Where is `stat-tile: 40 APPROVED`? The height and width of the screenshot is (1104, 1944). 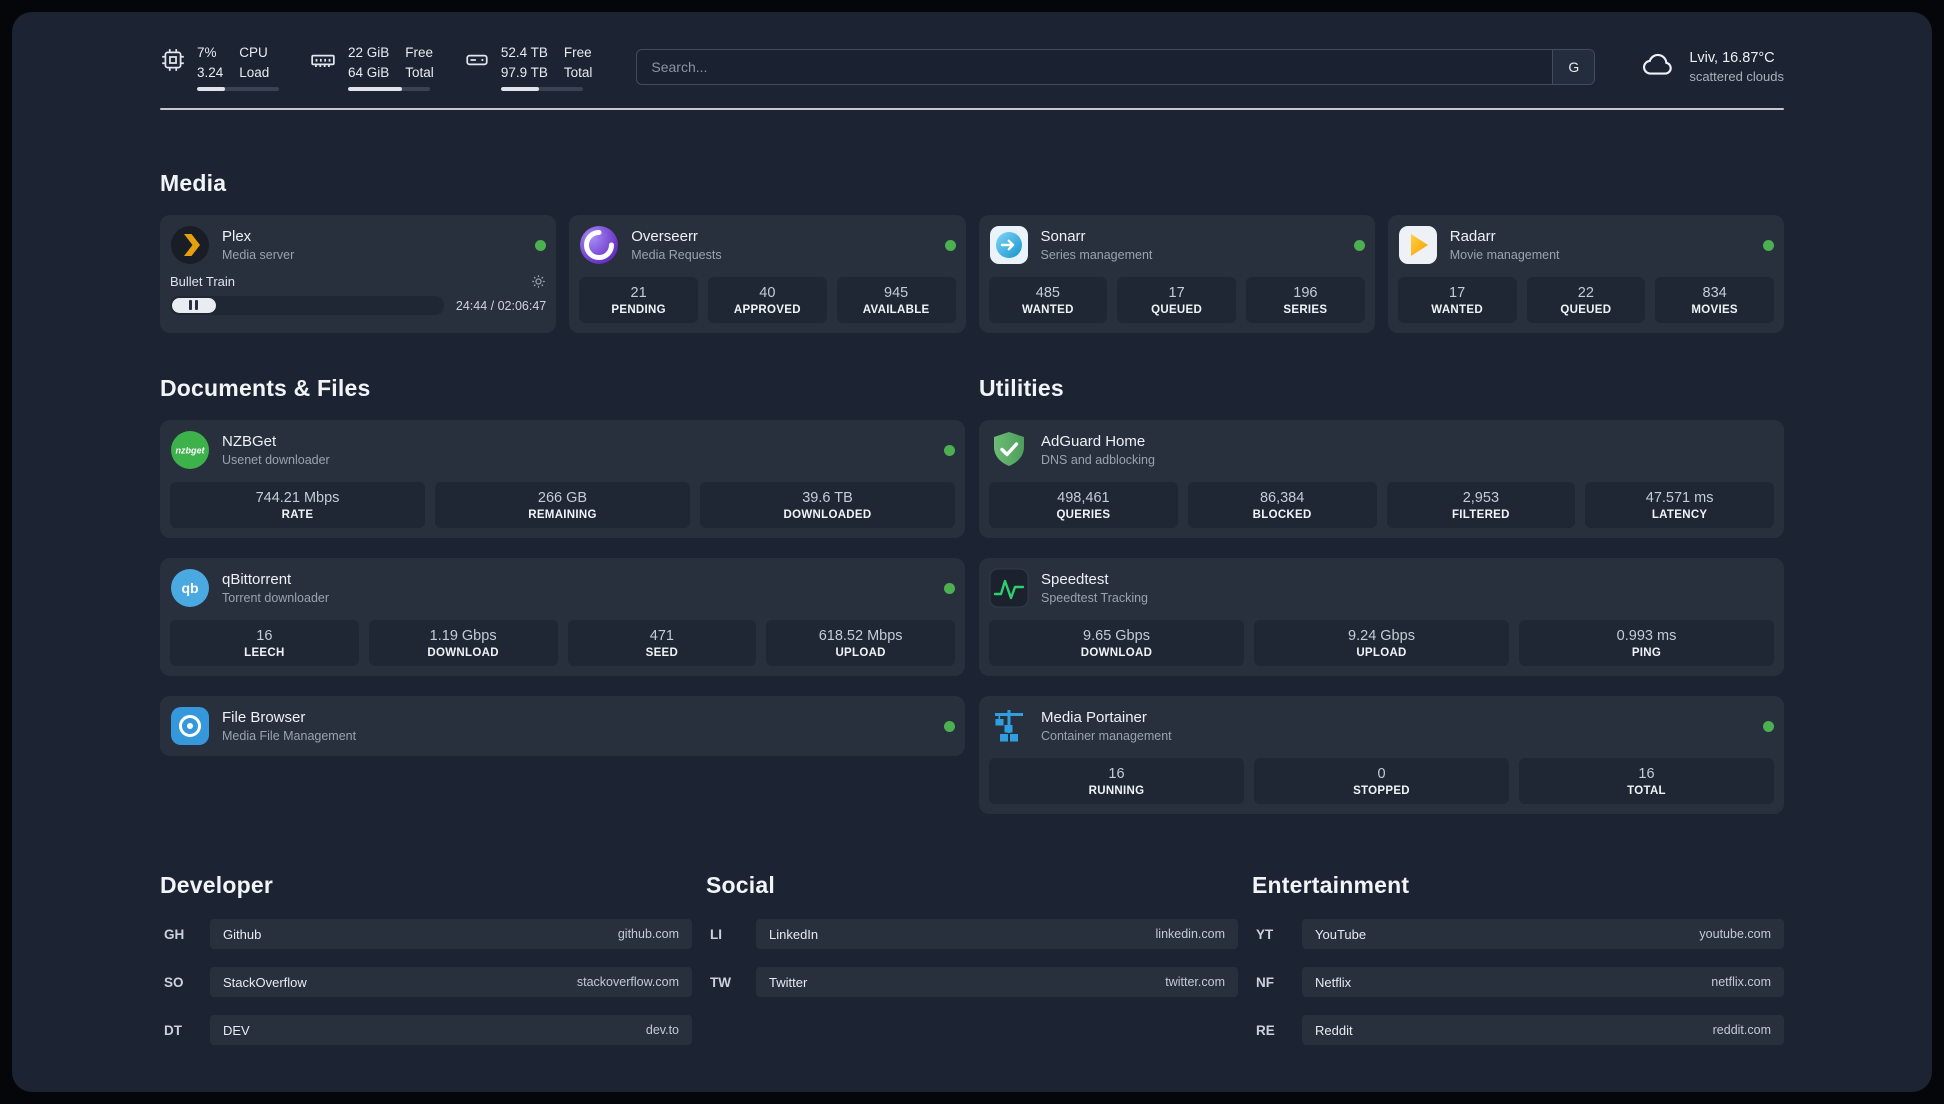 stat-tile: 40 APPROVED is located at coordinates (767, 300).